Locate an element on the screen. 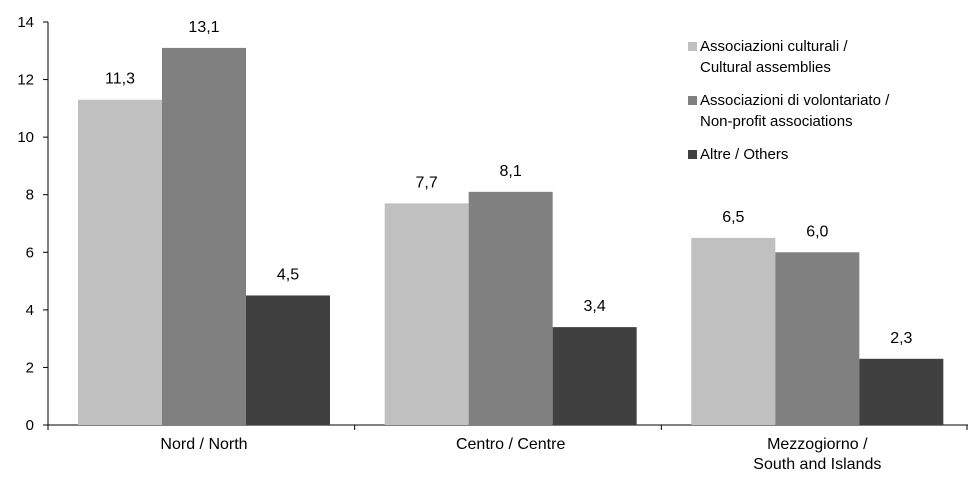  x-category-label-line: Mezzogiorno / is located at coordinates (817, 444).